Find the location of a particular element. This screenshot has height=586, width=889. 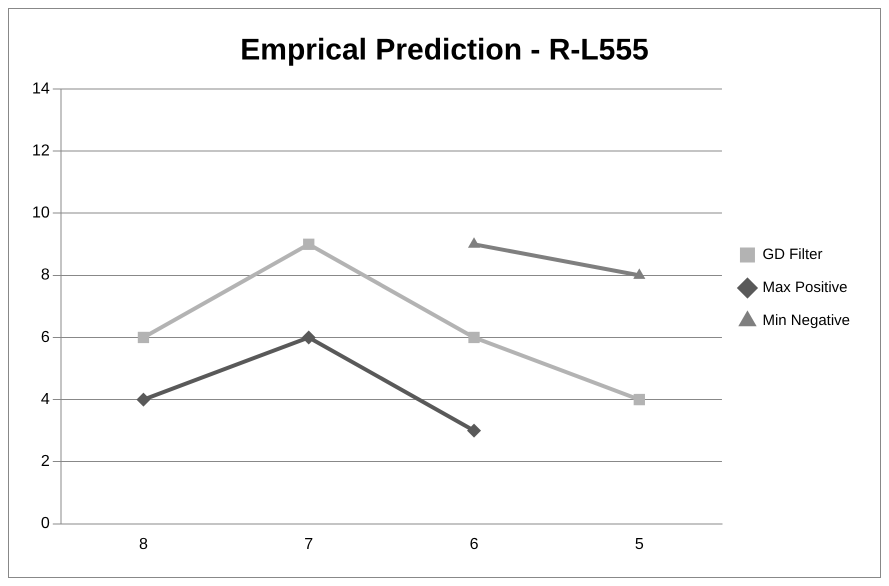

y-tick-label: 2 is located at coordinates (45, 461).